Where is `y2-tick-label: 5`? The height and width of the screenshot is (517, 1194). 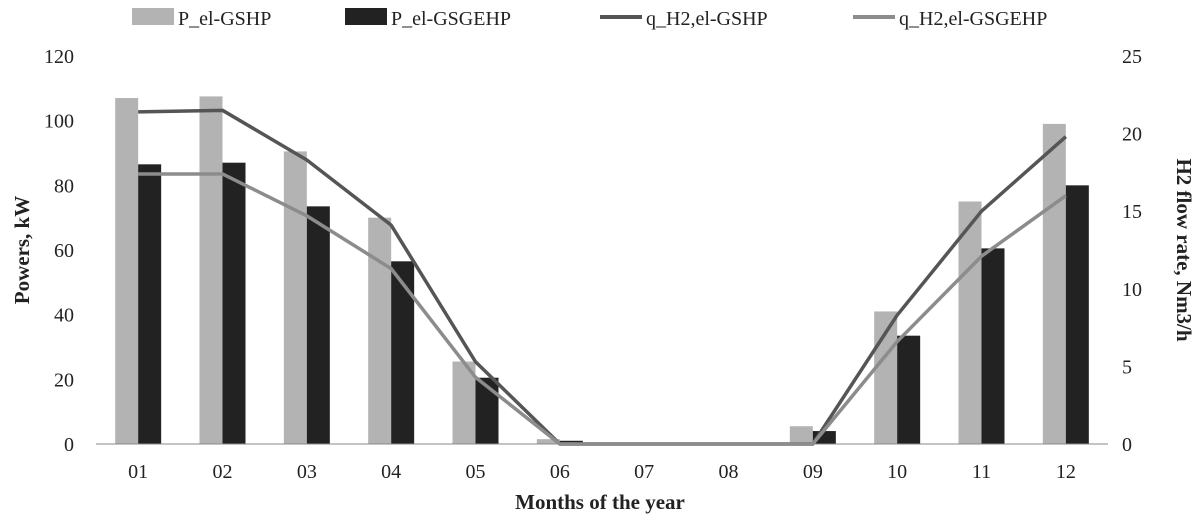 y2-tick-label: 5 is located at coordinates (1127, 367).